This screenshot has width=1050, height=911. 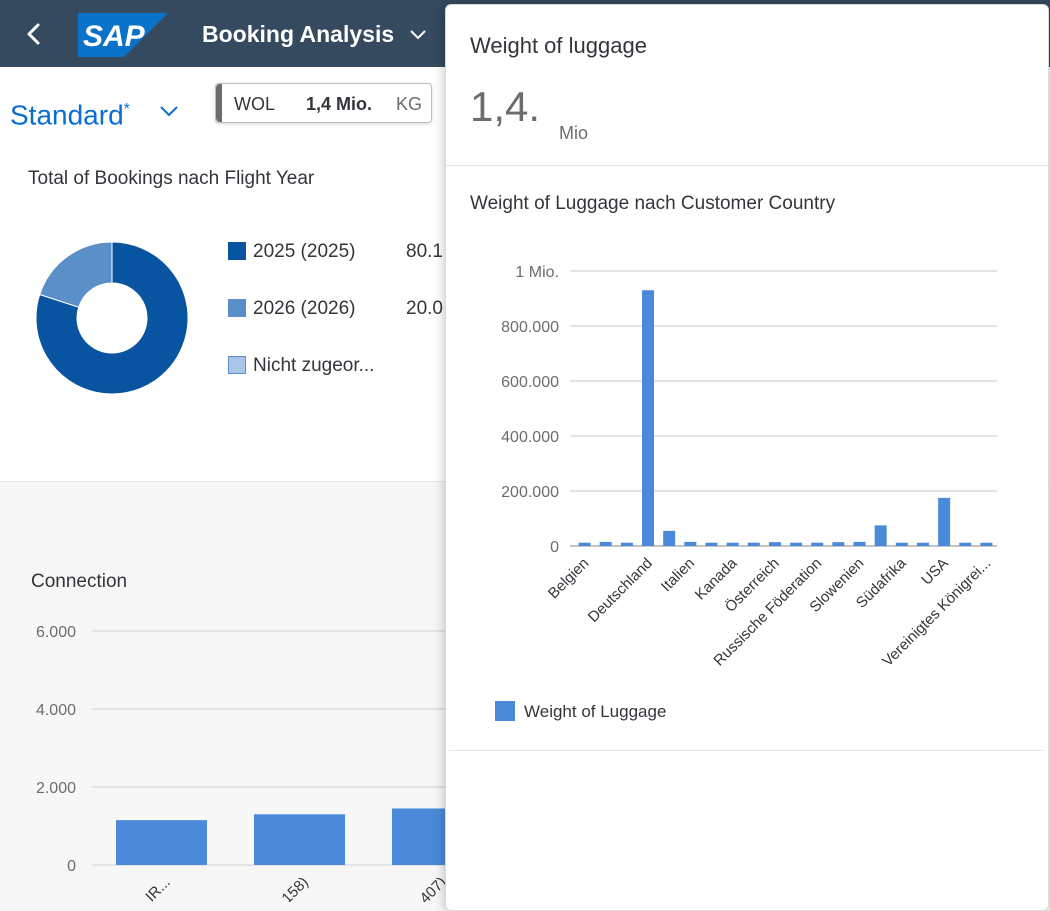 I want to click on donut-card-title: Total of Bookings nach Flight Year, so click(x=171, y=178).